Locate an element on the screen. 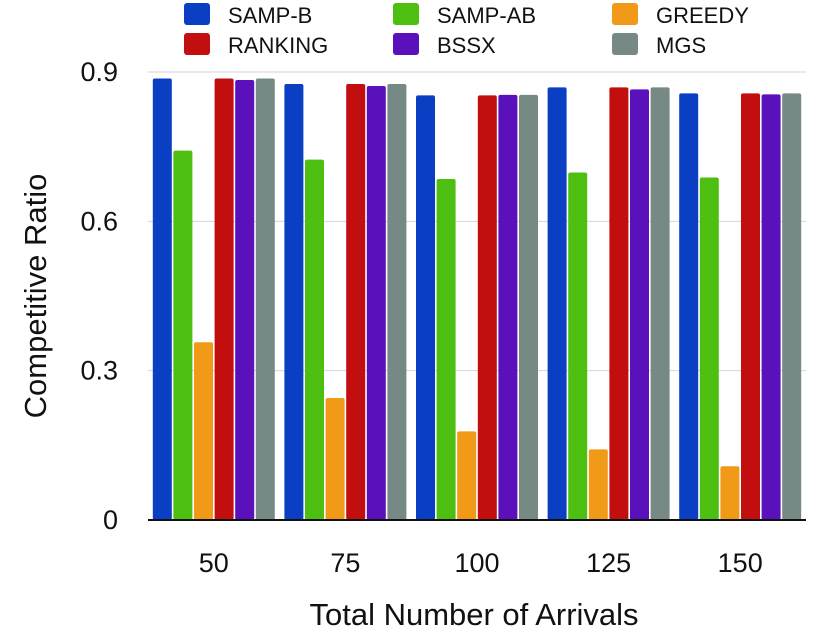 The height and width of the screenshot is (638, 830). legend: SAMP-B SAMP-AB GREEDY RANKING BSSX MGS is located at coordinates (466, 30).